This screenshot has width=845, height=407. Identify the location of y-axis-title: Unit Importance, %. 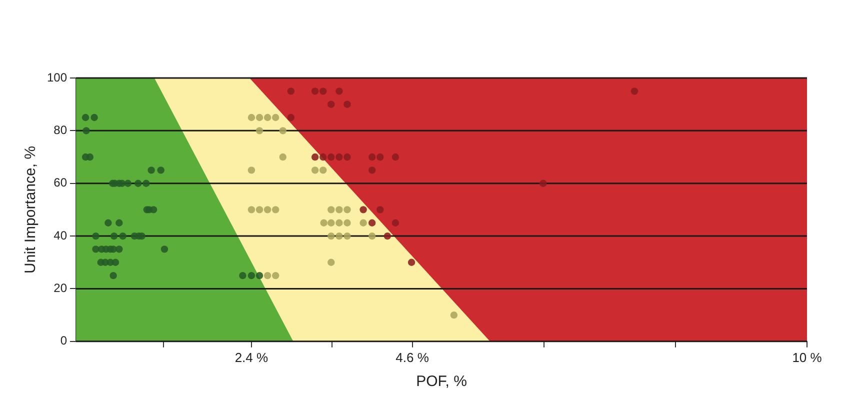
(31, 210).